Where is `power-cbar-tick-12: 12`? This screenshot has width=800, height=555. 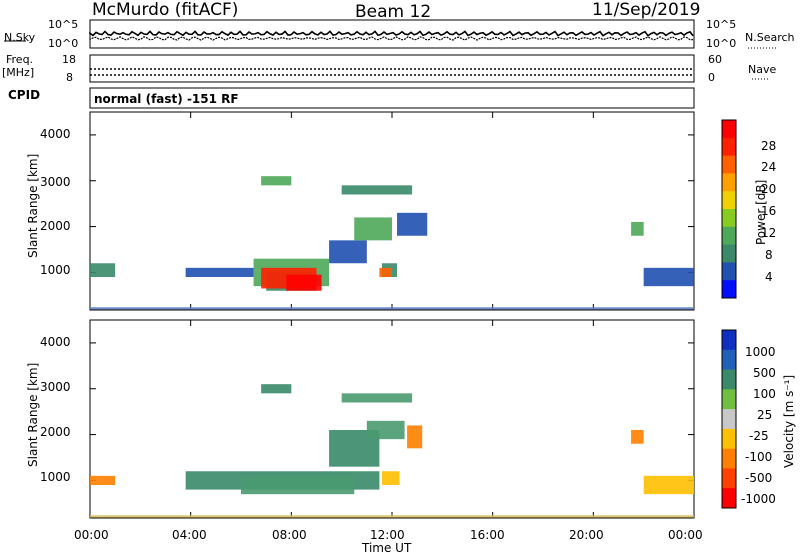
power-cbar-tick-12: 12 is located at coordinates (769, 233).